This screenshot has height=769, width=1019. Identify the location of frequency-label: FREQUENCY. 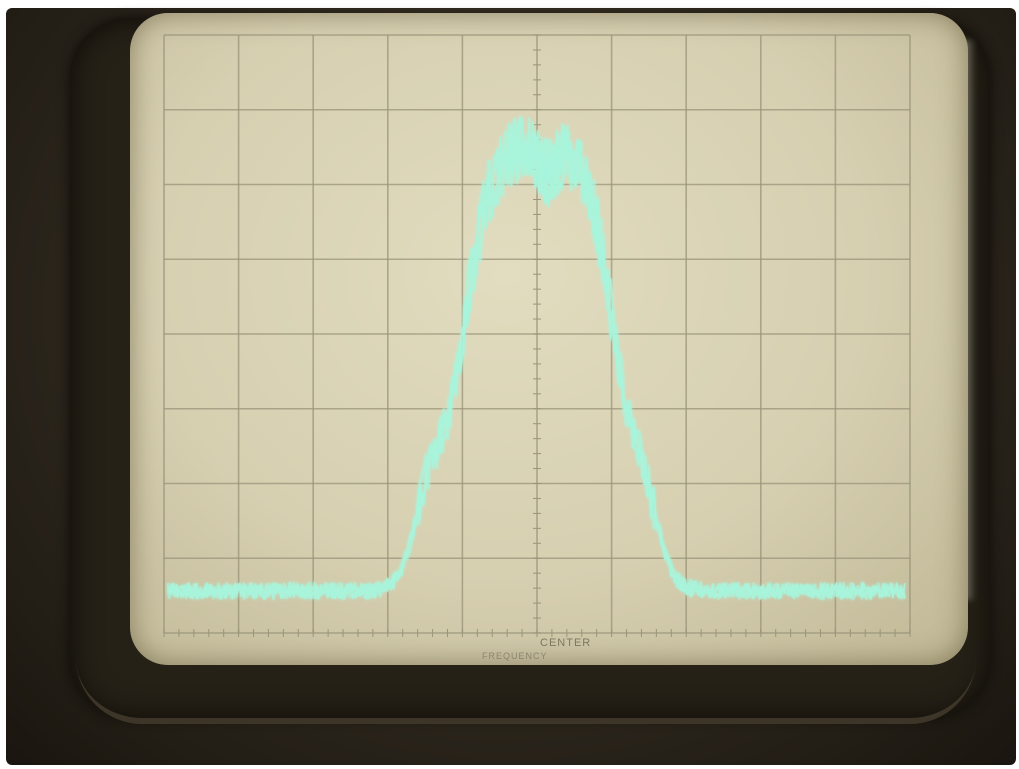
(515, 656).